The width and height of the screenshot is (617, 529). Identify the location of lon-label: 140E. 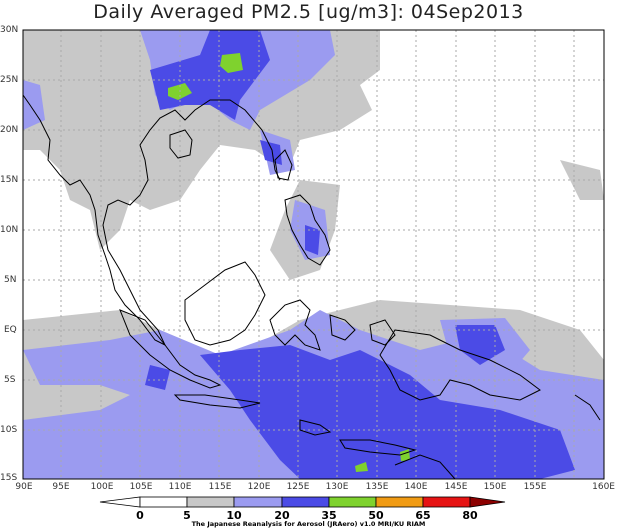
(416, 487).